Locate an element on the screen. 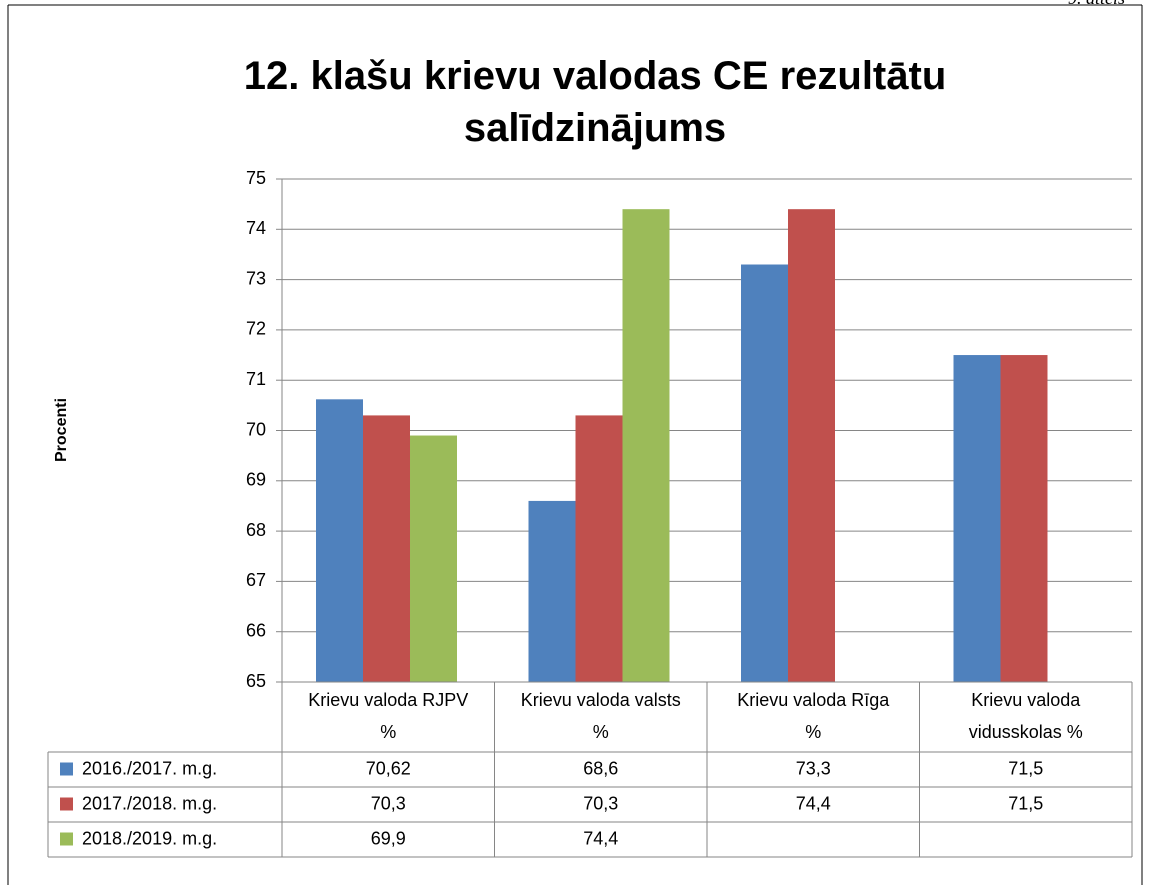 The width and height of the screenshot is (1150, 885). y-tick-label: 74 is located at coordinates (256, 228).